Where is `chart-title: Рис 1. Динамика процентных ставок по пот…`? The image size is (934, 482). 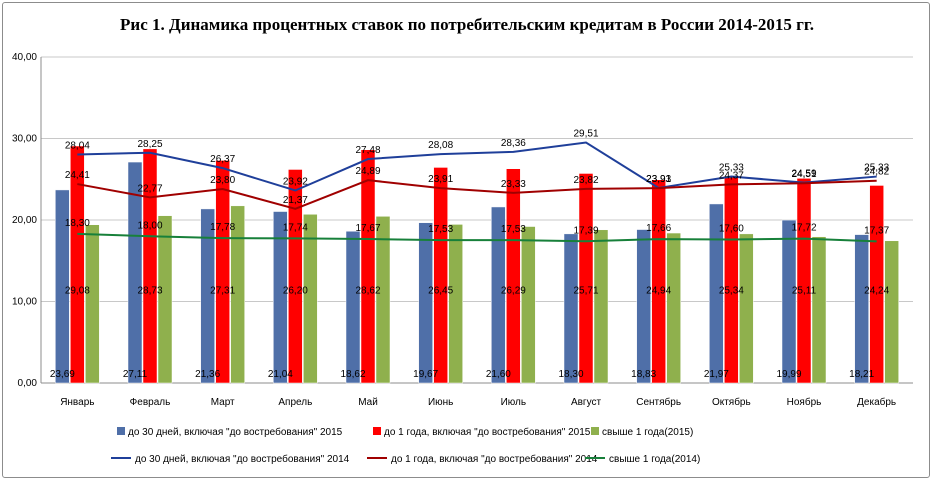
chart-title: Рис 1. Динамика процентных ставок по пот… is located at coordinates (467, 24).